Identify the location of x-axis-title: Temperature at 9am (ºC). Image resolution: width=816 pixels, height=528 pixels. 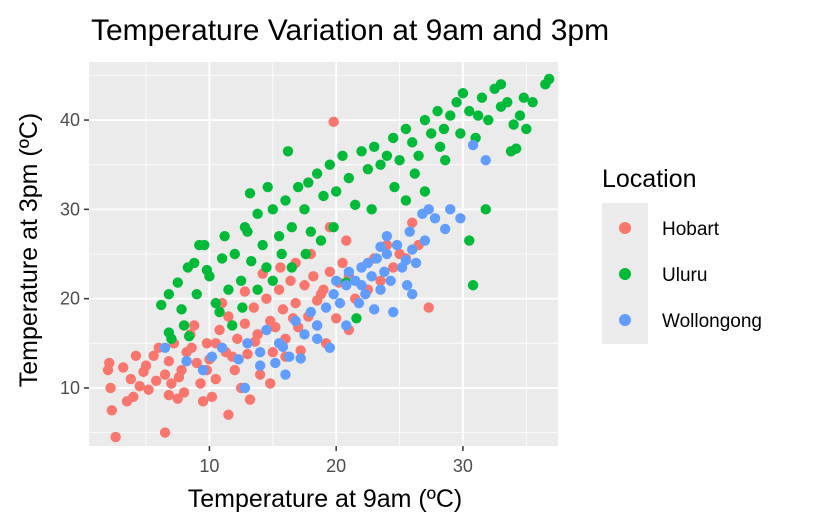
(325, 499).